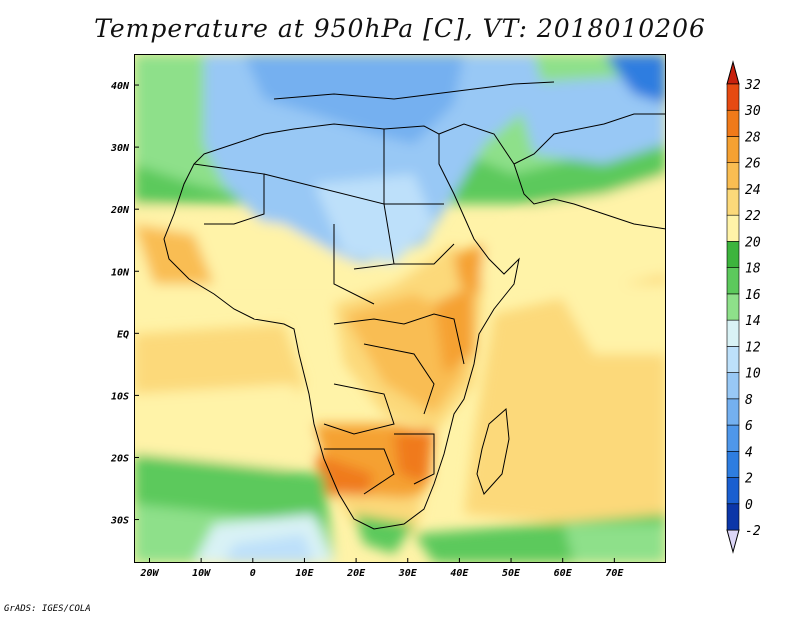 This screenshot has height=618, width=800. Describe the element at coordinates (753, 295) in the screenshot. I see `colorbar-label: 16` at that location.